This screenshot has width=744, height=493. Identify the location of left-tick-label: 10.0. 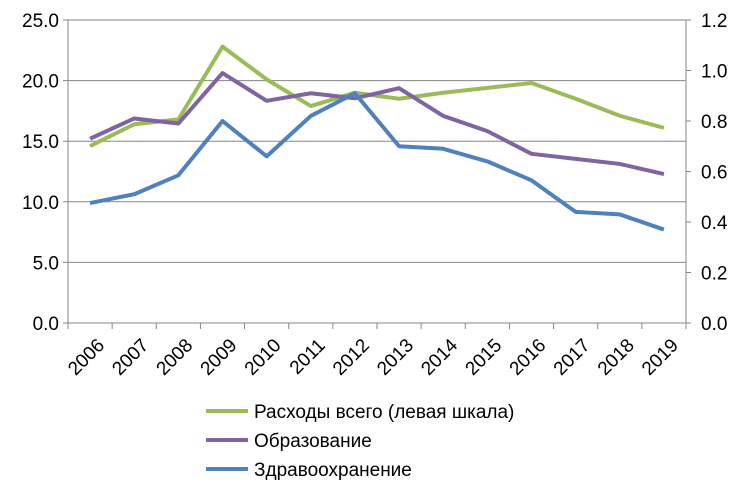
(40, 203).